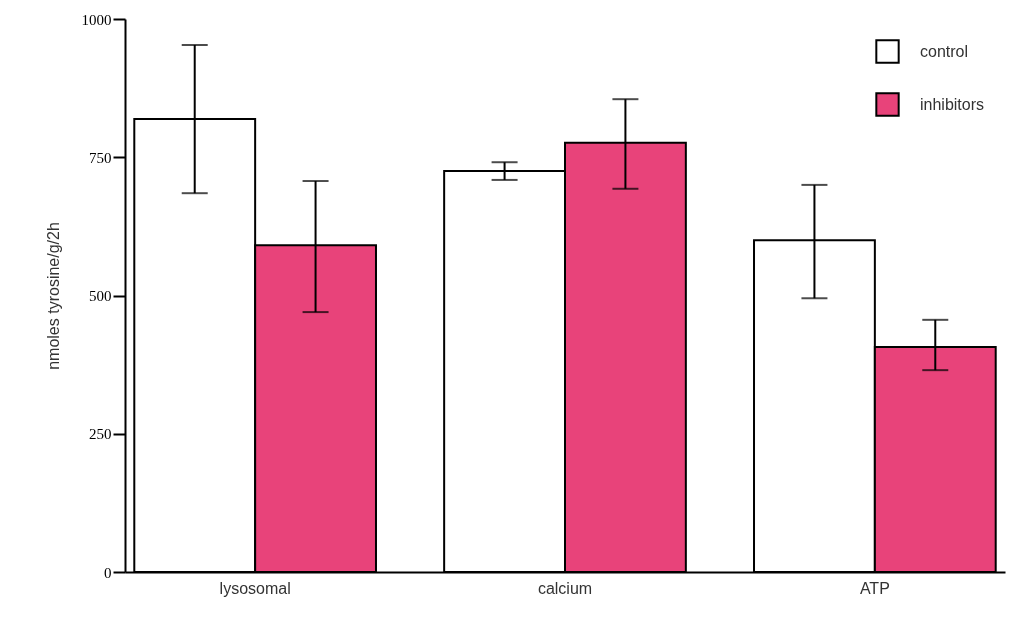  Describe the element at coordinates (53, 296) in the screenshot. I see `y-axis-title: nmoles tyrosine/g/2h` at that location.